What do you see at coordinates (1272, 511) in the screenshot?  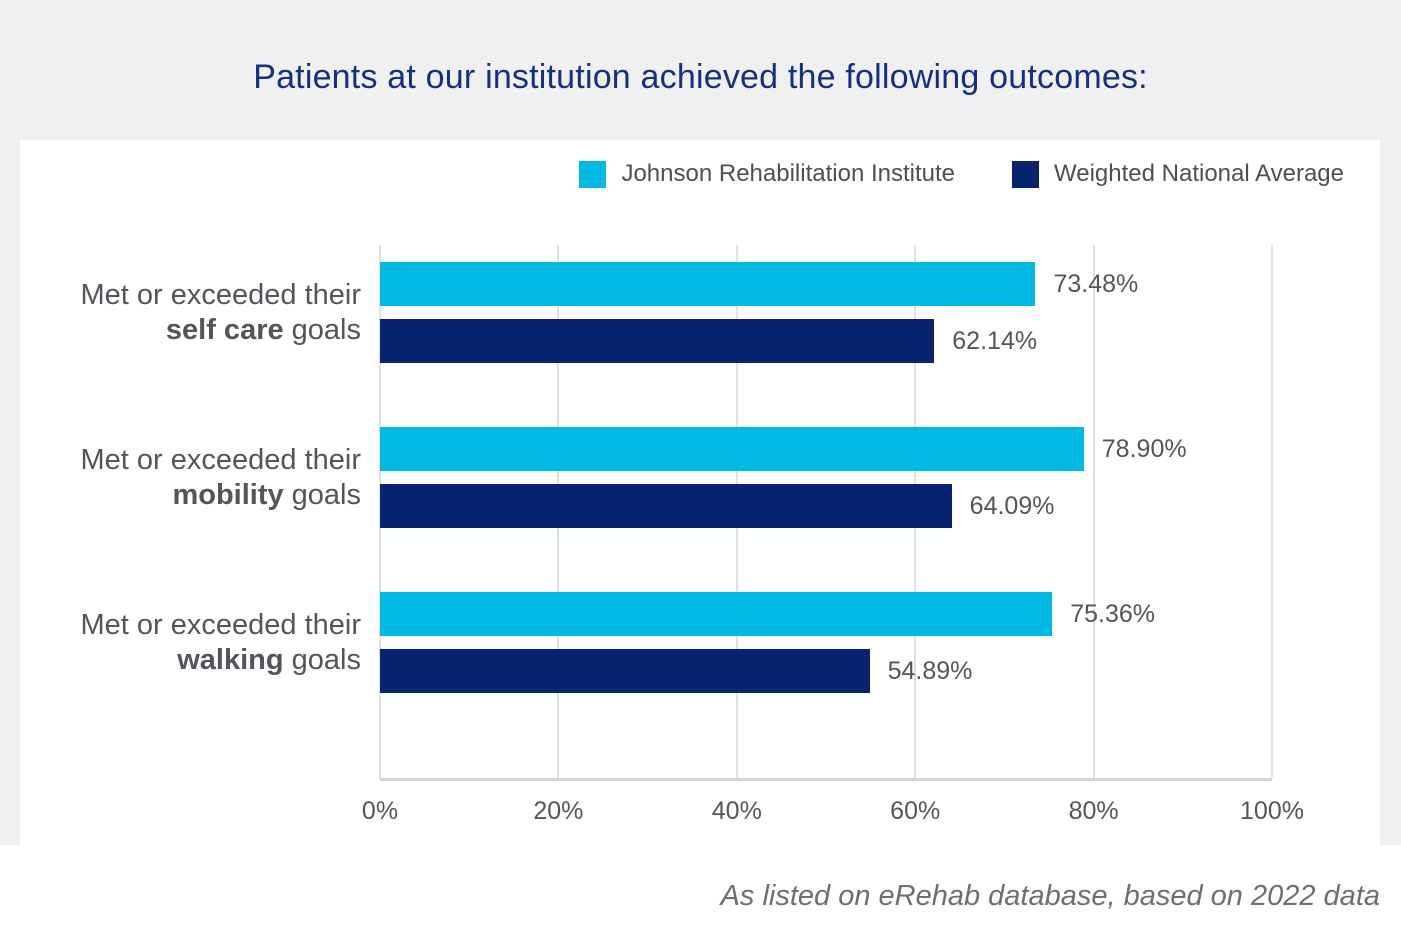 I see `gridline-100%` at bounding box center [1272, 511].